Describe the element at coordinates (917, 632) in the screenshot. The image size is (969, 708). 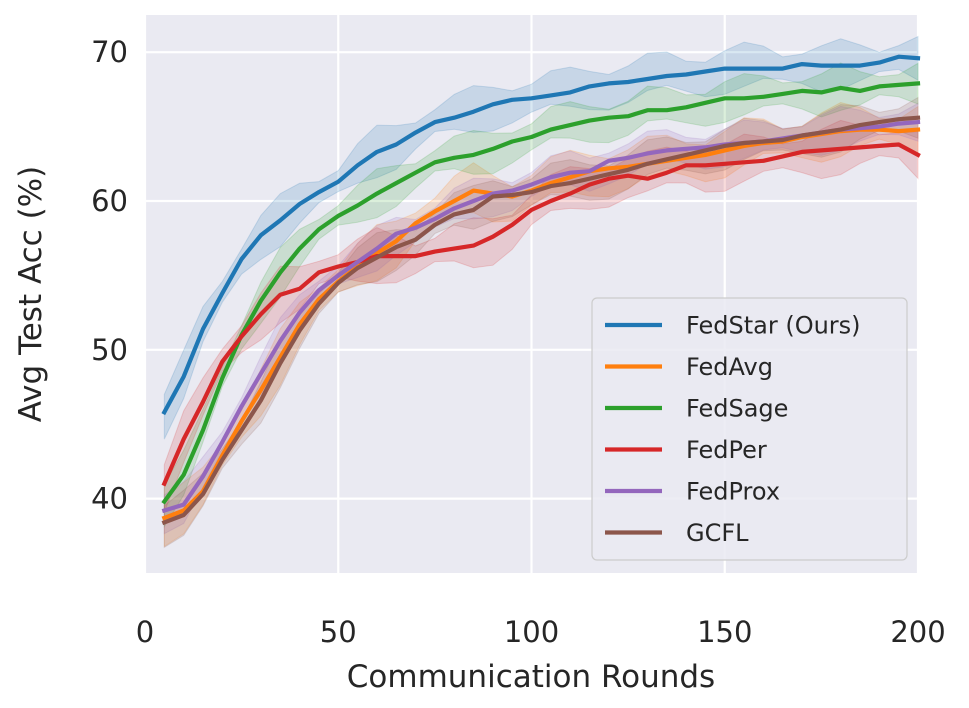
I see `x-tick-label: 200` at that location.